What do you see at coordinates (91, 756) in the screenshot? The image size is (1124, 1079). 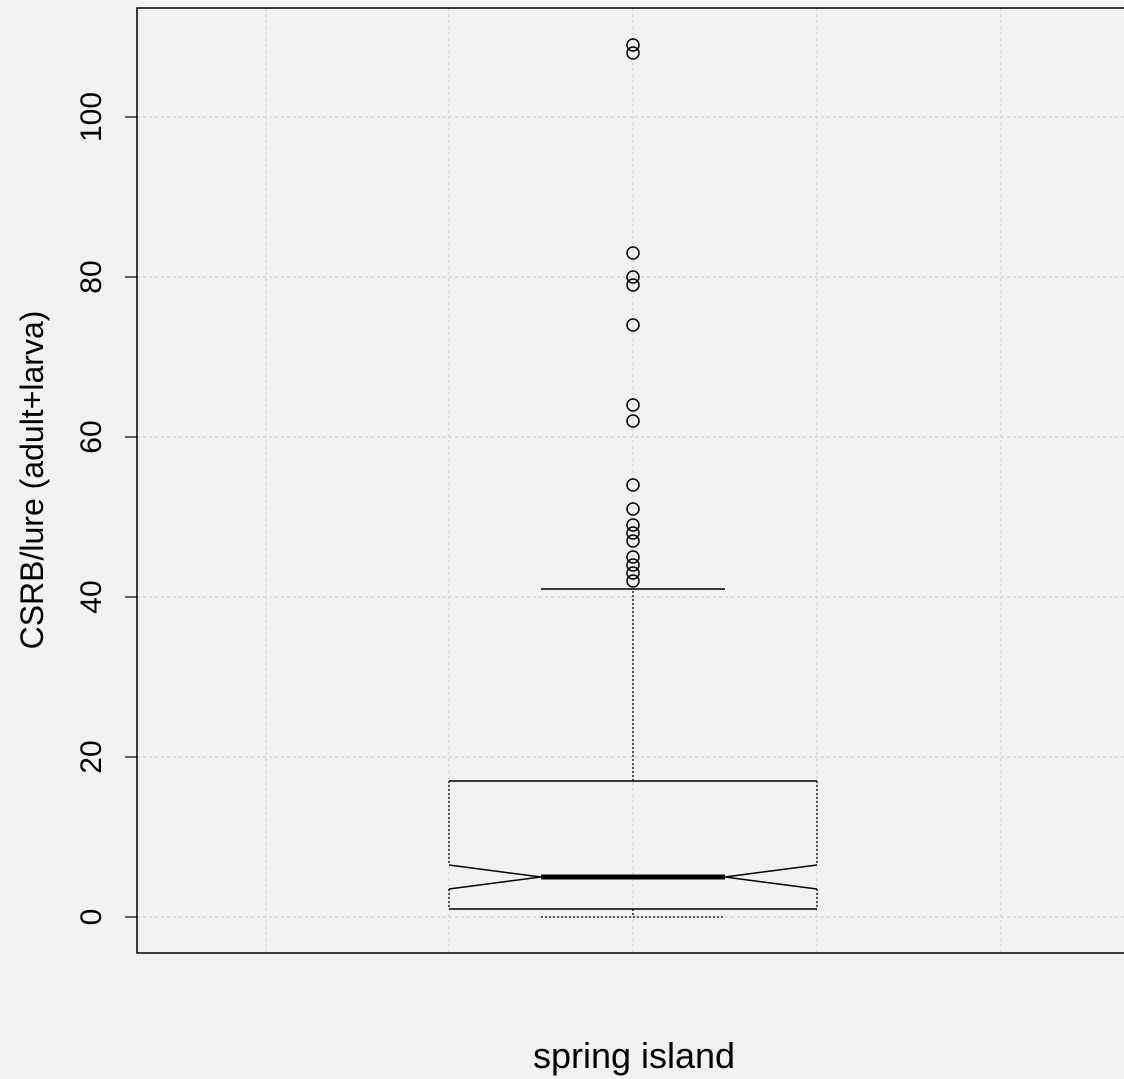 I see `y-tick-label: 20` at bounding box center [91, 756].